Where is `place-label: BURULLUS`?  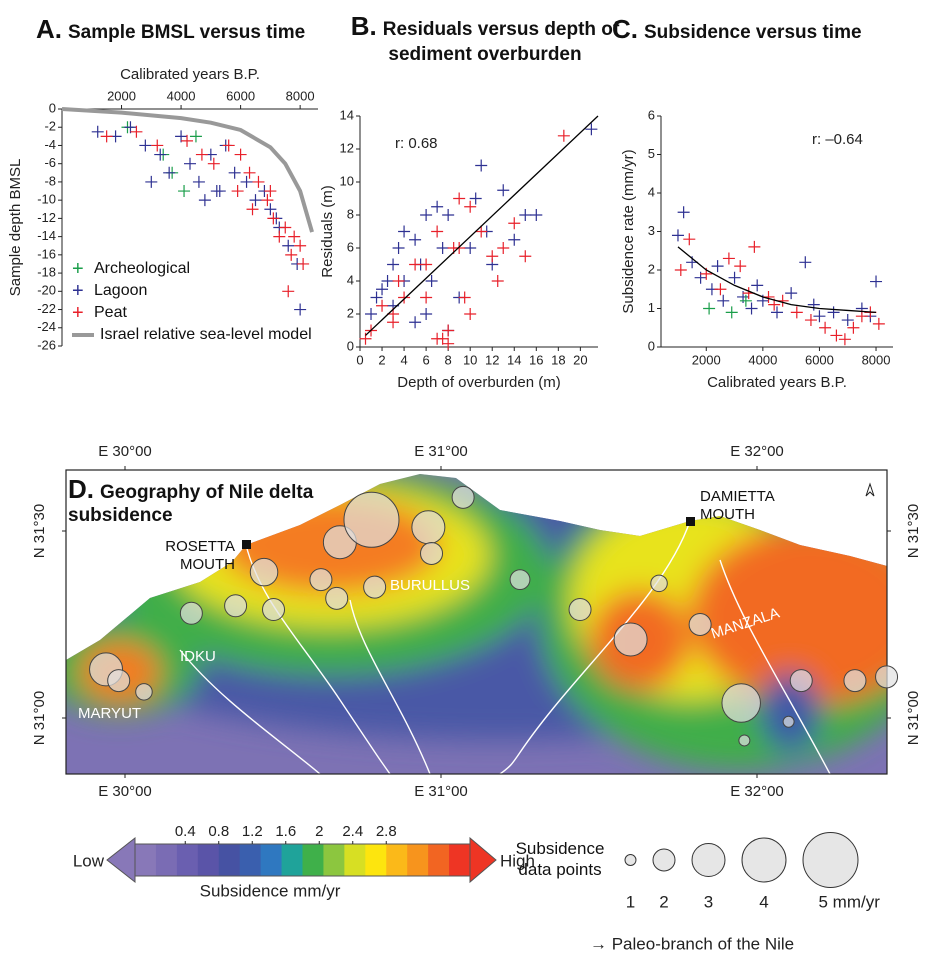
place-label: BURULLUS is located at coordinates (430, 586).